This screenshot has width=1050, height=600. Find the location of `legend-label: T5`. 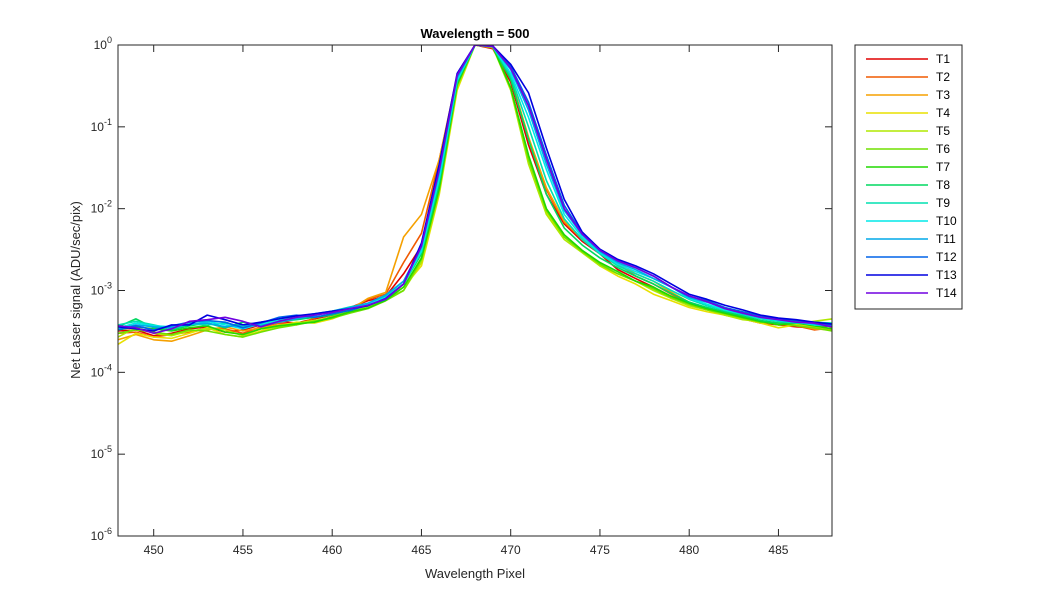

legend-label: T5 is located at coordinates (943, 131).